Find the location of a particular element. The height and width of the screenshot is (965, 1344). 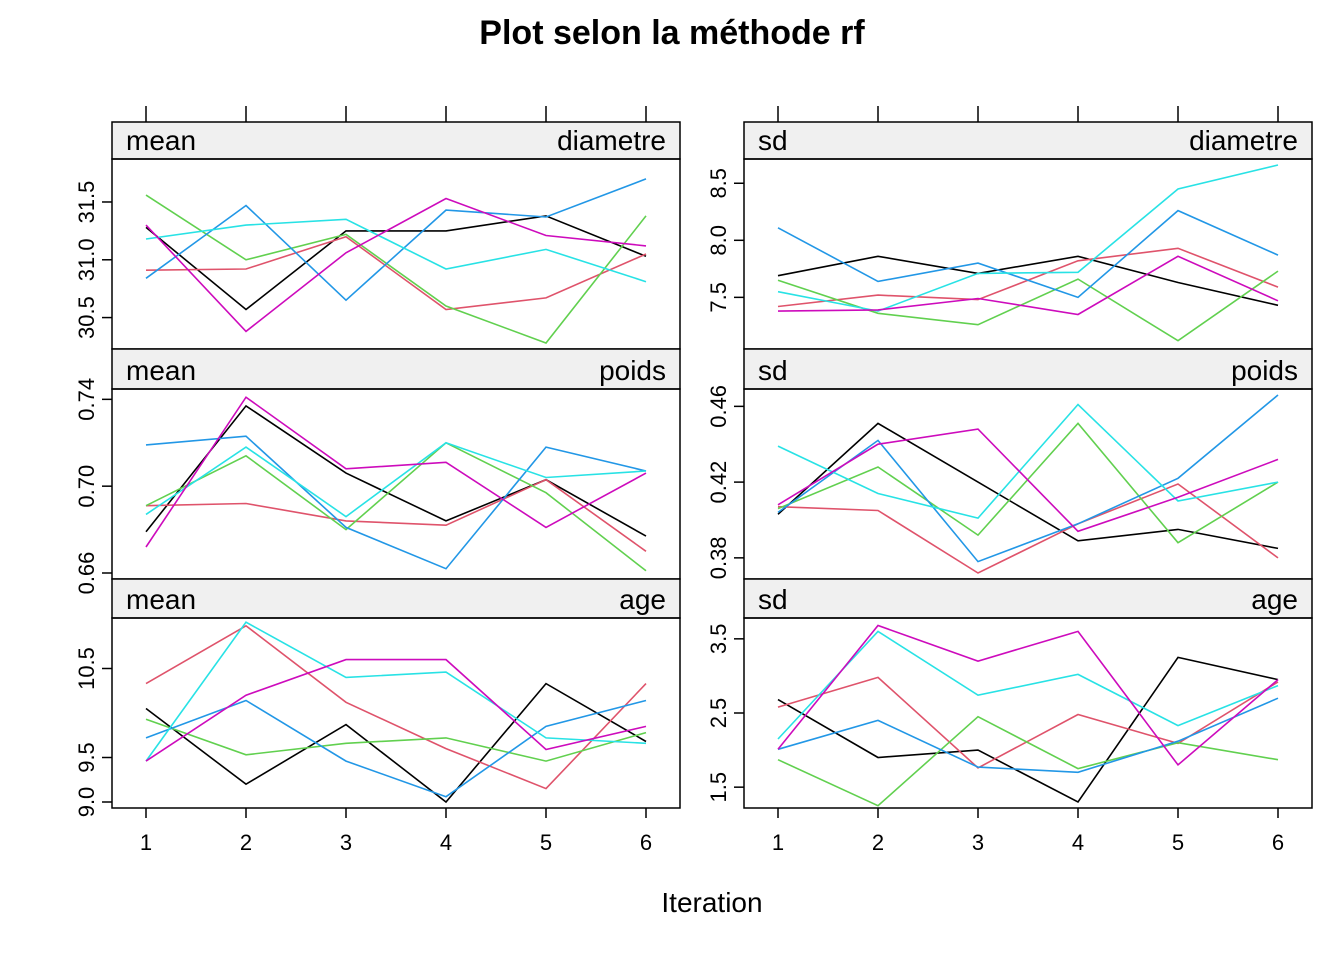

y-tick-label: 0.74 is located at coordinates (86, 399).